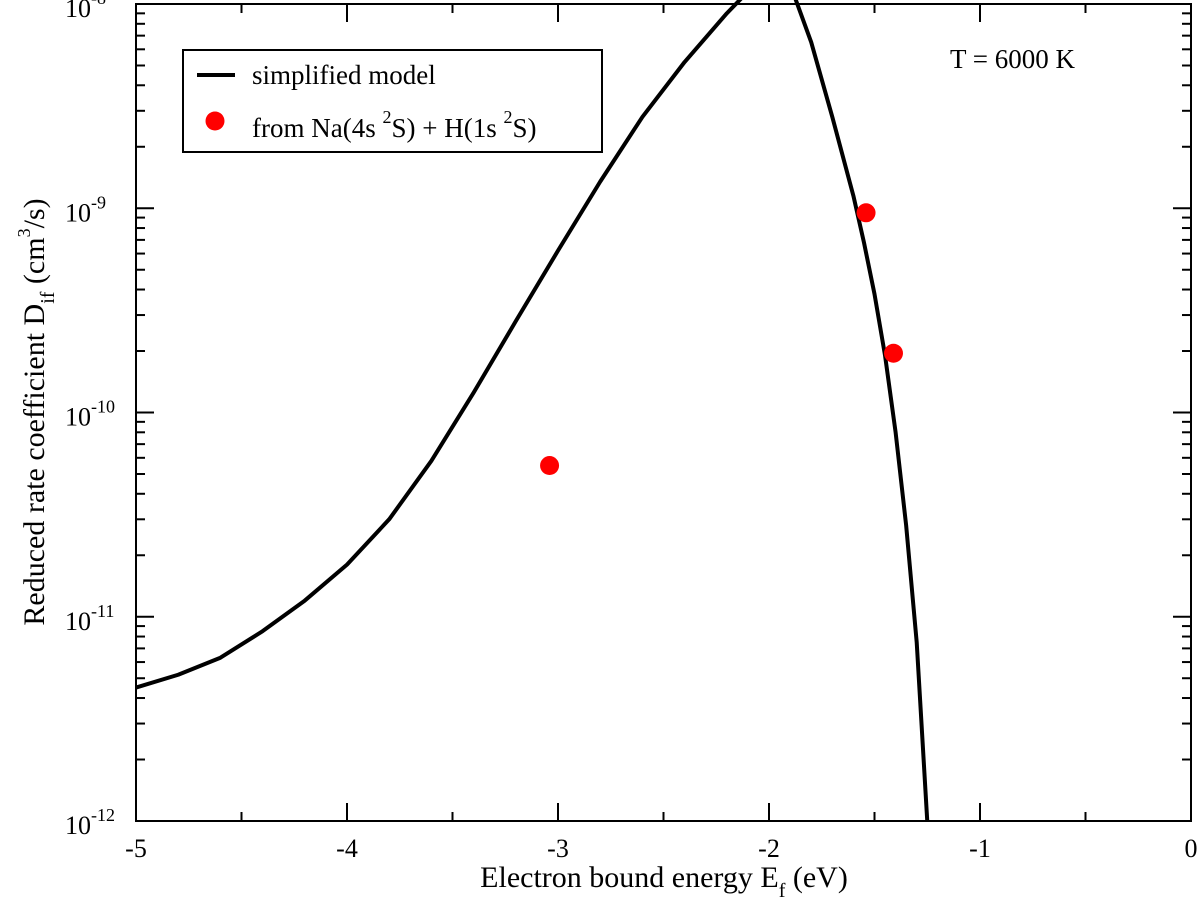 The width and height of the screenshot is (1200, 904). What do you see at coordinates (507, 117) in the screenshot?
I see `legend-points-sup2: 2` at bounding box center [507, 117].